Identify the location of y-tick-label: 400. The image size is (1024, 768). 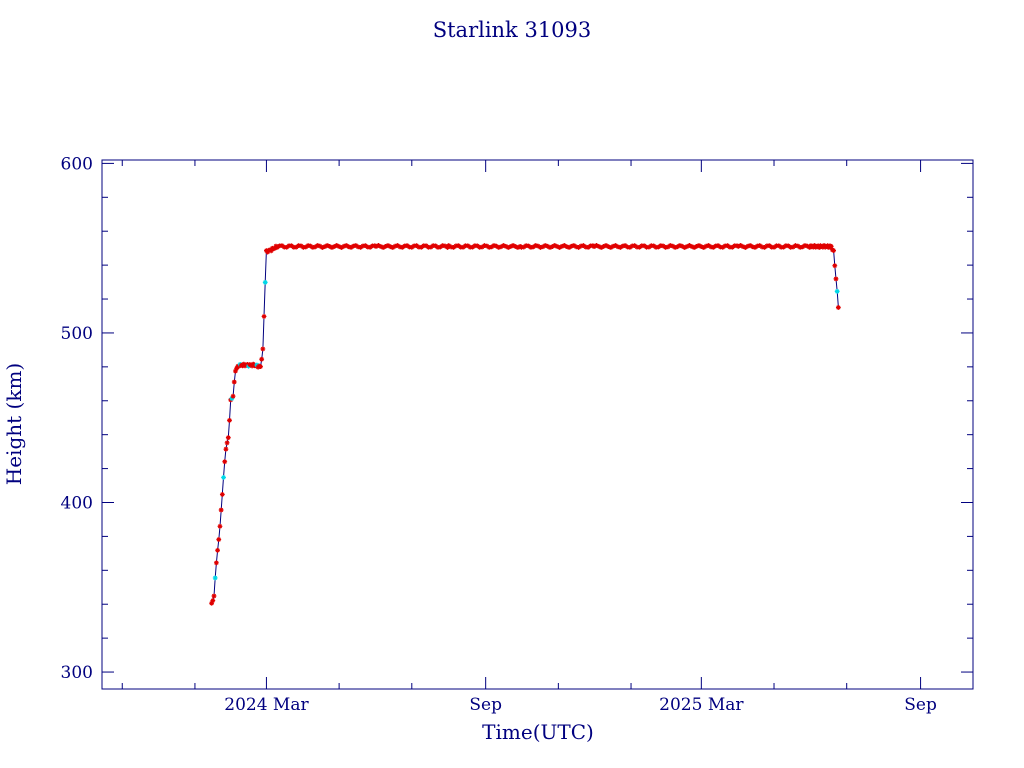
(77, 503).